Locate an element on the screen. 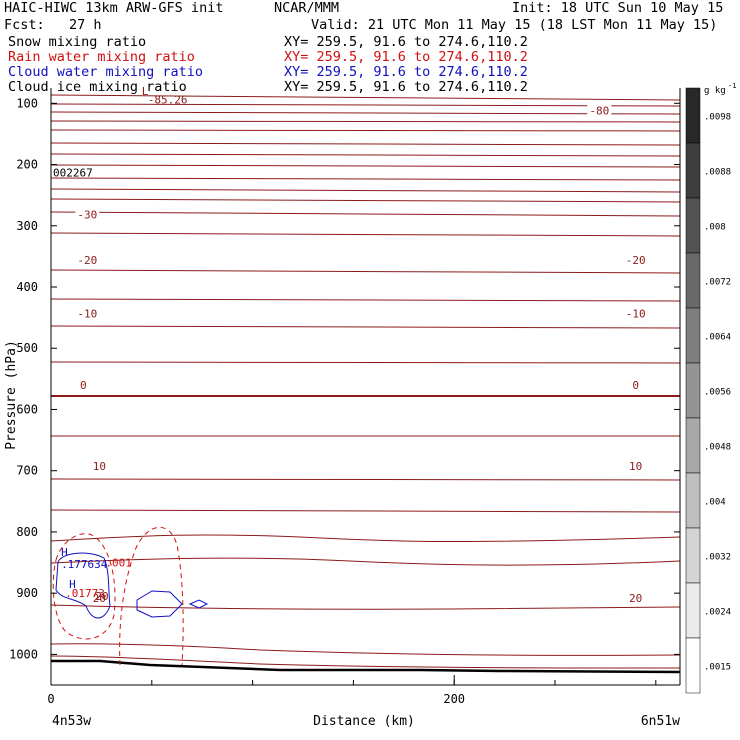 The height and width of the screenshot is (740, 740). colorbar-label: .0088 is located at coordinates (717, 173).